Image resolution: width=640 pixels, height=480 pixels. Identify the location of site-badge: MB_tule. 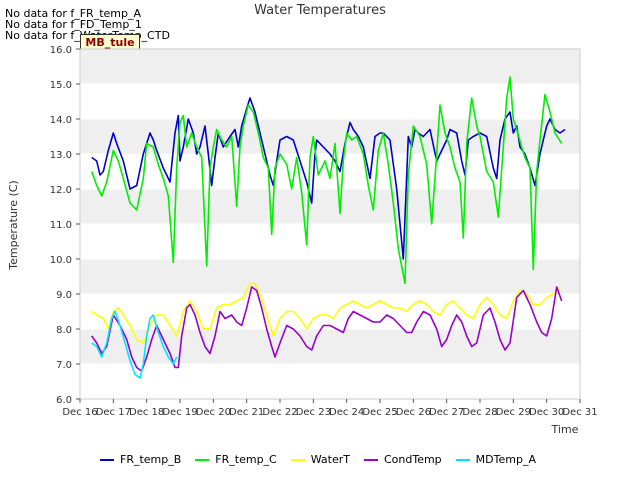
(110, 42).